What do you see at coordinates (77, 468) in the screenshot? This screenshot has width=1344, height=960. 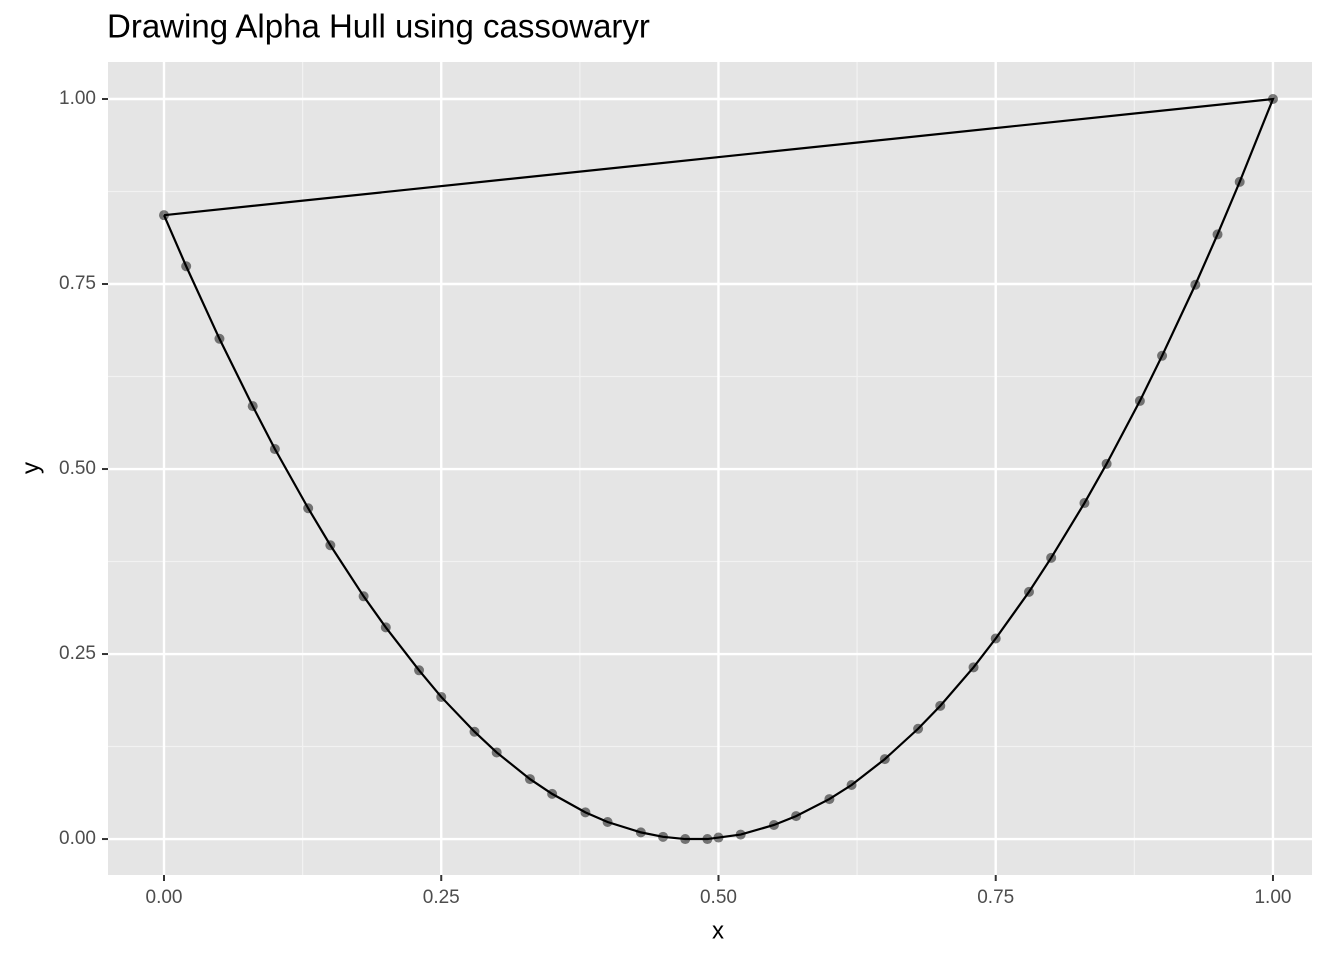 I see `y-tick-label: 0.50` at bounding box center [77, 468].